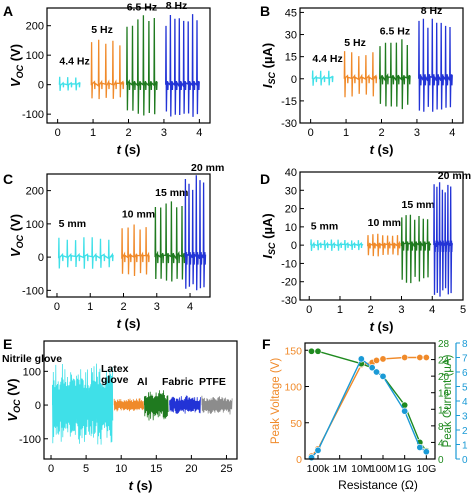 The height and width of the screenshot is (500, 474). I want to click on series-label: PTFE, so click(212, 382).